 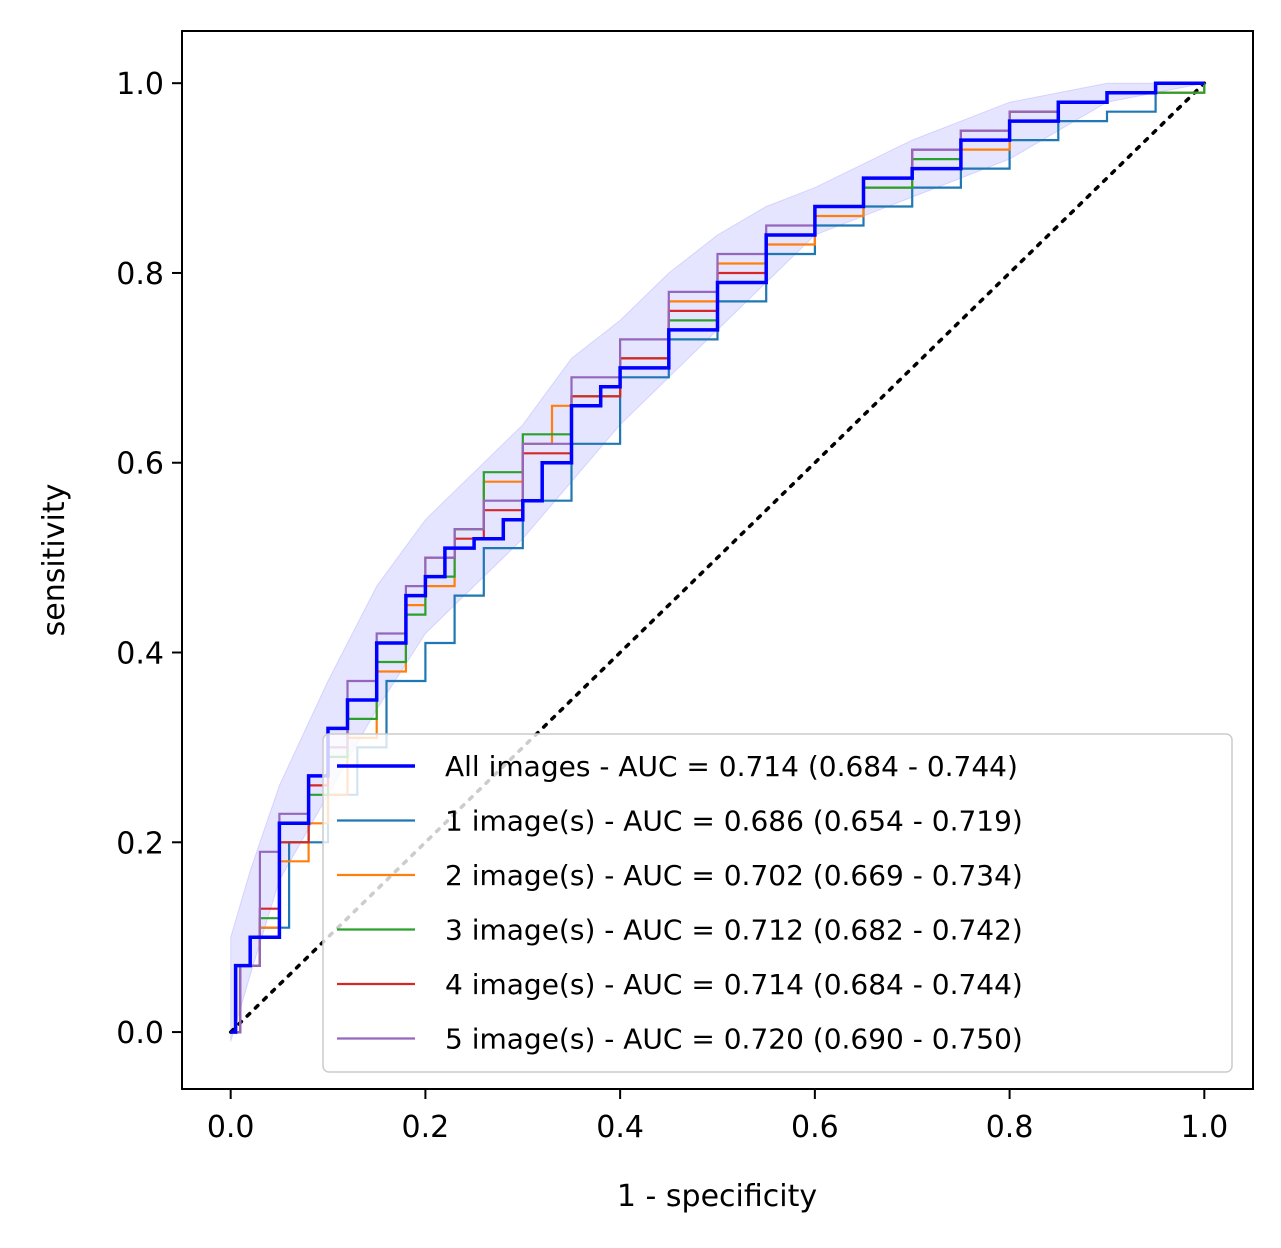 What do you see at coordinates (140, 274) in the screenshot?
I see `y-tick-label: 0.8` at bounding box center [140, 274].